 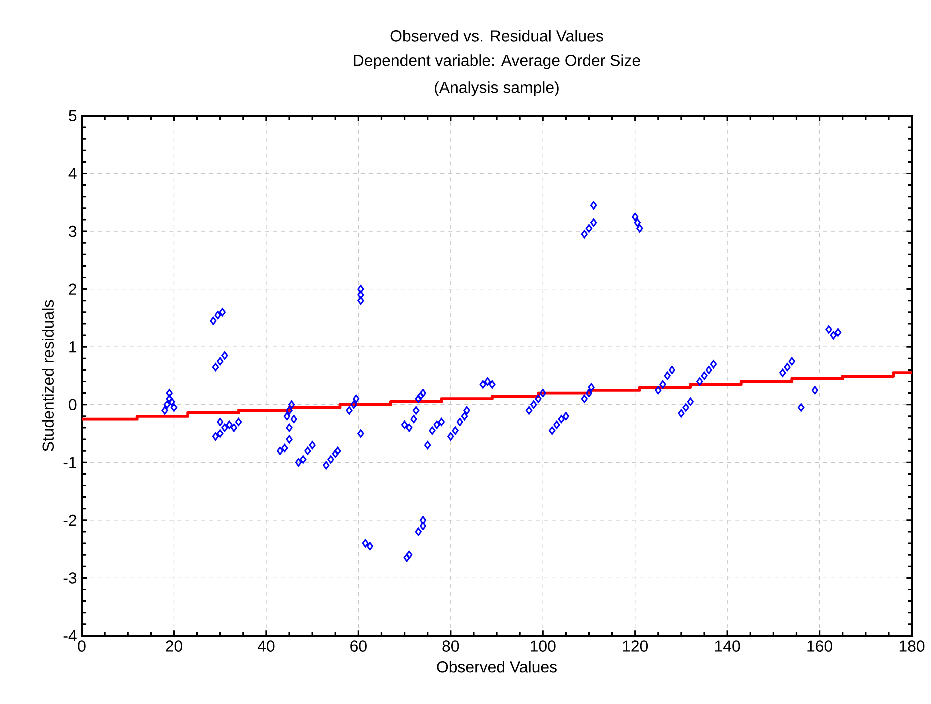 I want to click on y-tick-label: 1, so click(x=73, y=347).